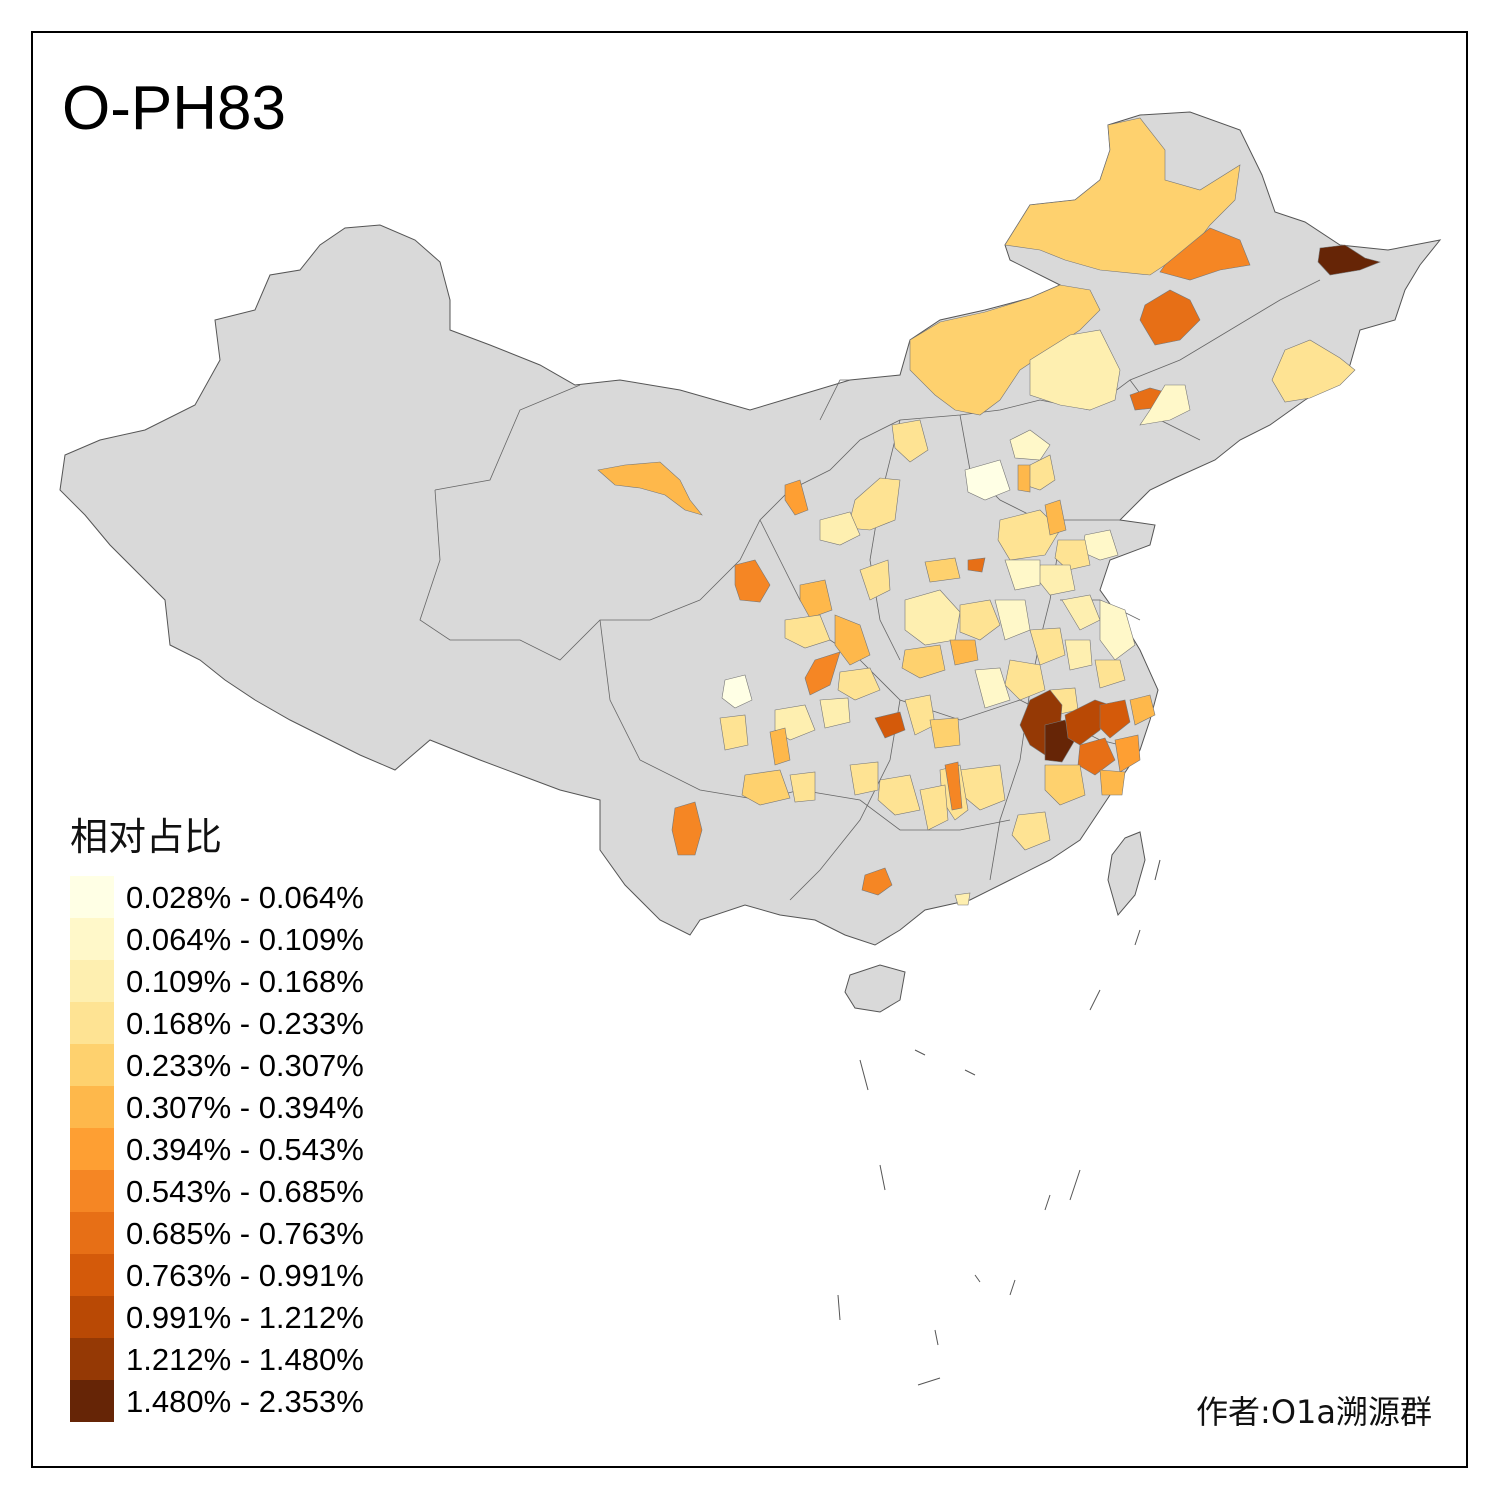 This screenshot has width=1500, height=1500. Describe the element at coordinates (964, 652) in the screenshot. I see `region-xinyang` at that location.